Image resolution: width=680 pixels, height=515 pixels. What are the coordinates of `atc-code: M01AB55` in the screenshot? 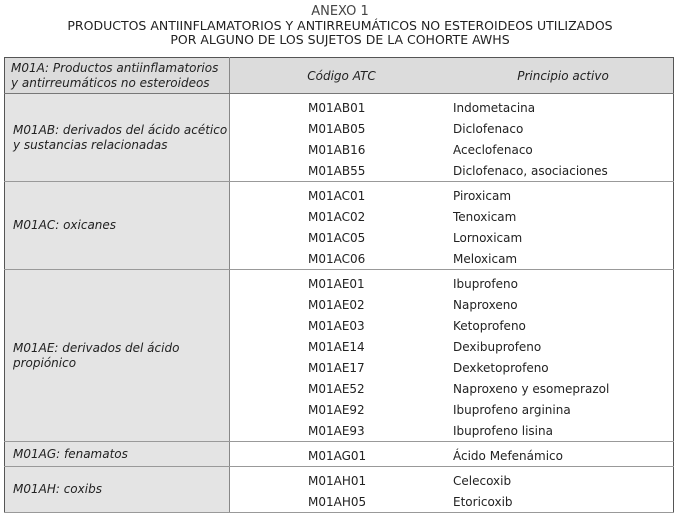 It's located at (341, 171).